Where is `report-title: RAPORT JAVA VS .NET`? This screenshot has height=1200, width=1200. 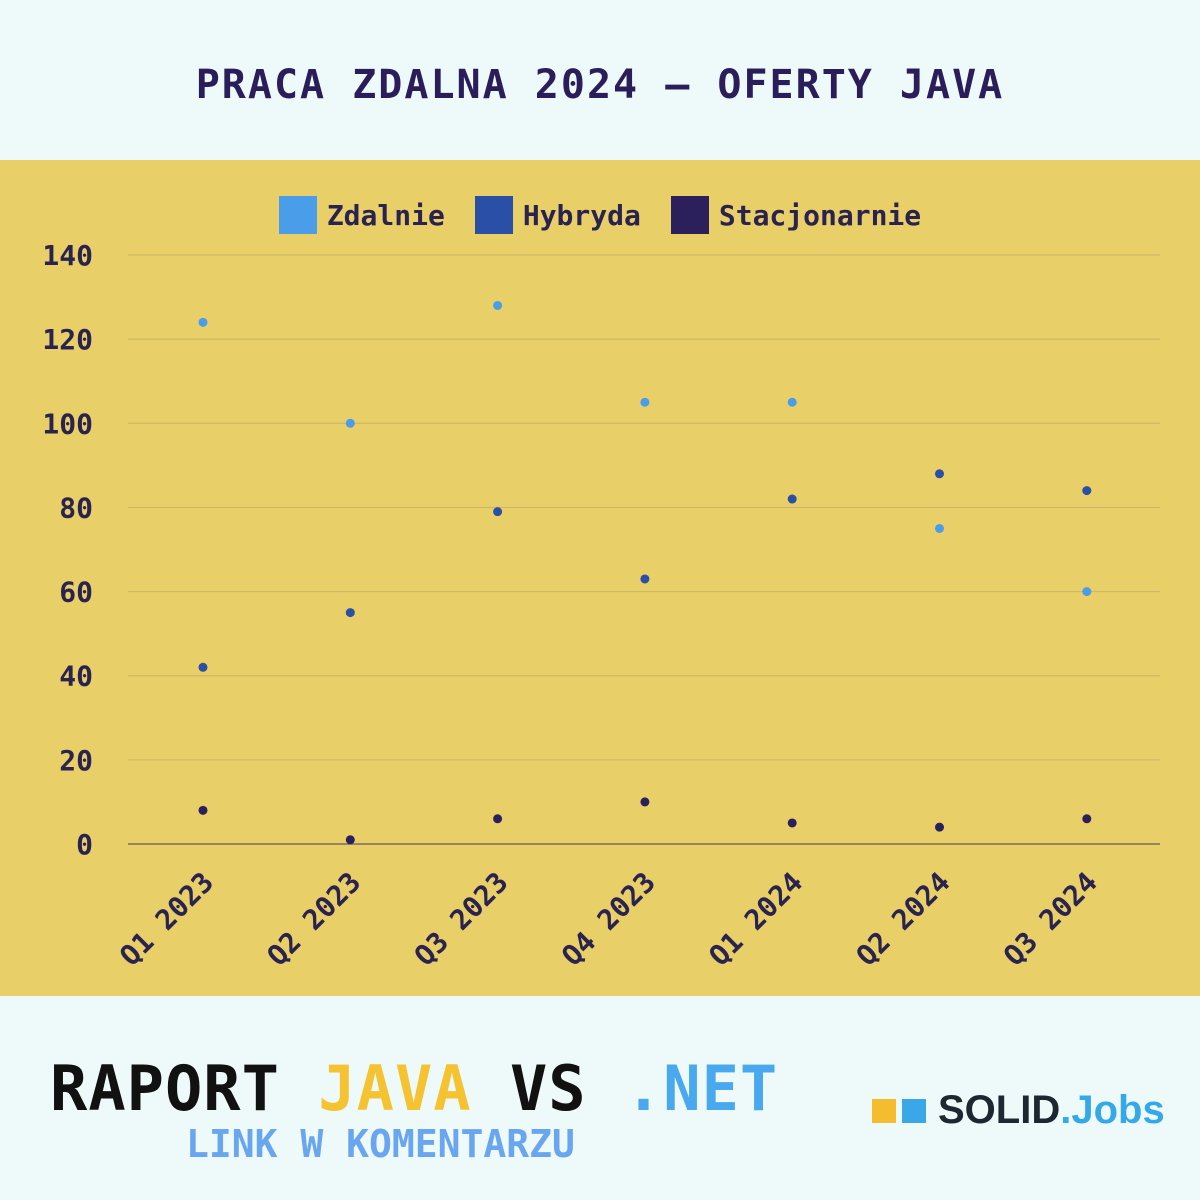 report-title: RAPORT JAVA VS .NET is located at coordinates (414, 1088).